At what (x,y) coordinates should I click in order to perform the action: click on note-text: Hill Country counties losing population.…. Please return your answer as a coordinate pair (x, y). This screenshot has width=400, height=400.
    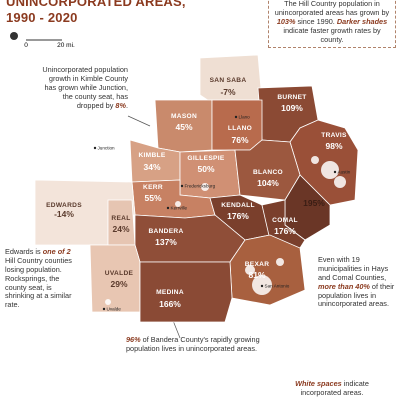
    Looking at the image, I should click on (38, 282).